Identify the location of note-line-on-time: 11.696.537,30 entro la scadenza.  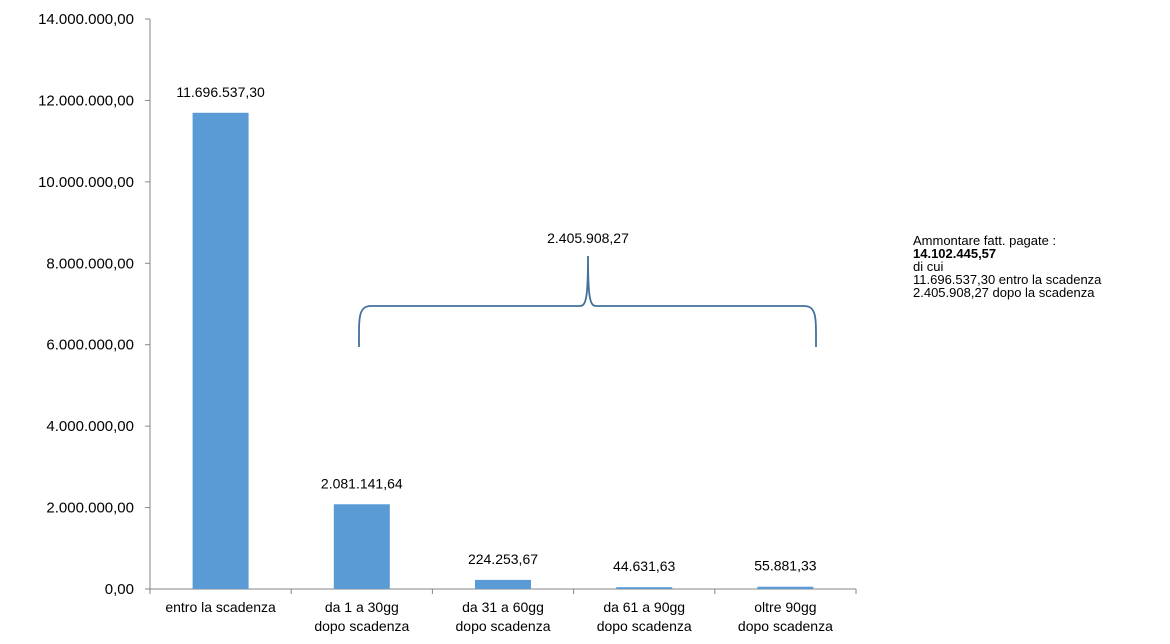
(1007, 279).